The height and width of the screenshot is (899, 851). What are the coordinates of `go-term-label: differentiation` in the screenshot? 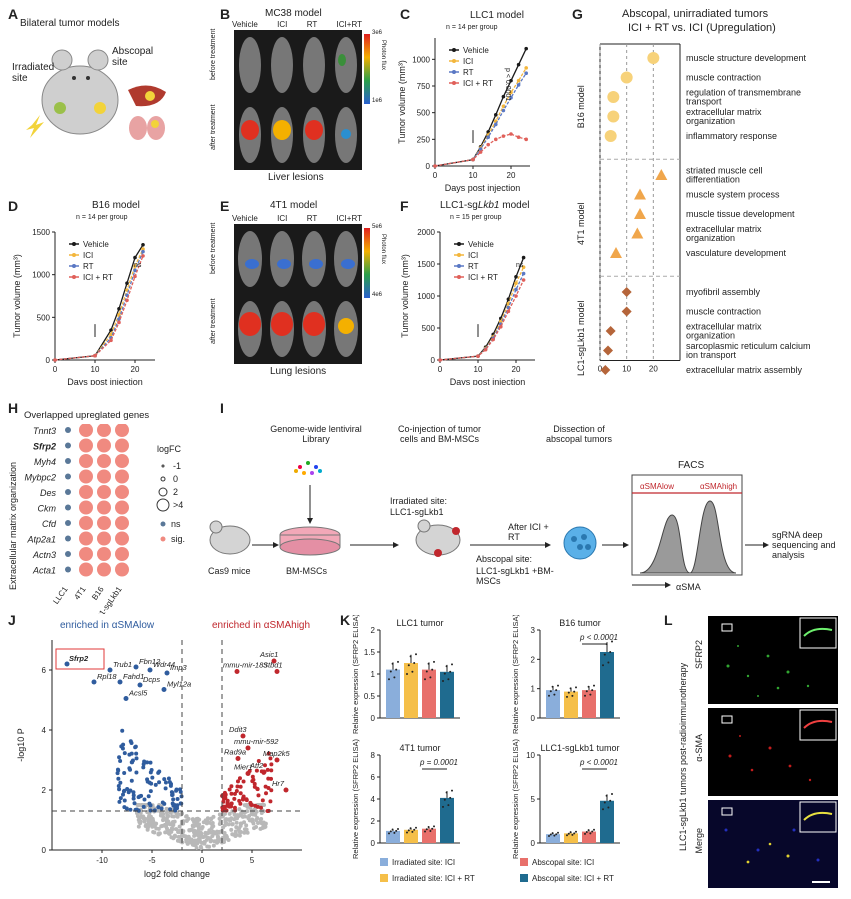 It's located at (713, 180).